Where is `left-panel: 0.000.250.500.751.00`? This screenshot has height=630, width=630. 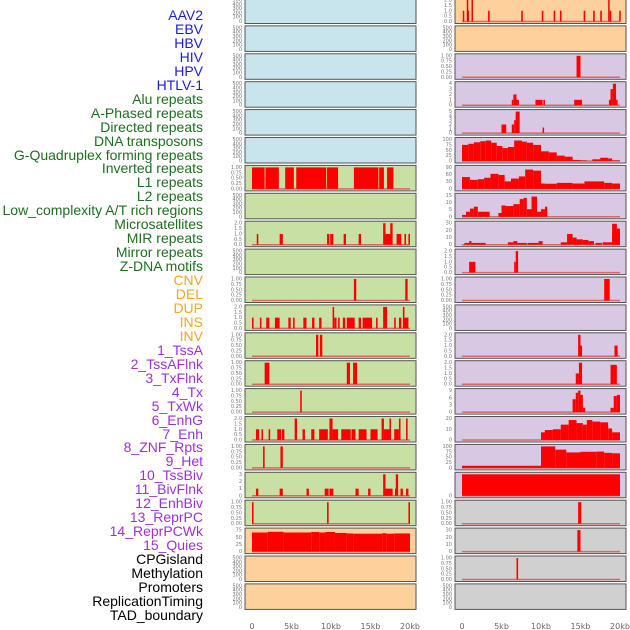
left-panel: 0.000.250.500.751.00 is located at coordinates (324, 290).